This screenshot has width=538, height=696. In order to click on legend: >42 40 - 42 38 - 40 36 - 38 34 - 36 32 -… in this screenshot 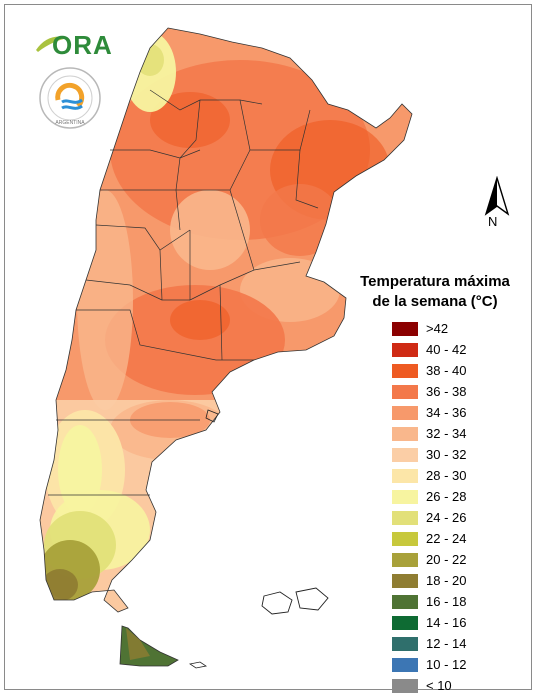, I will do `click(429, 507)`.